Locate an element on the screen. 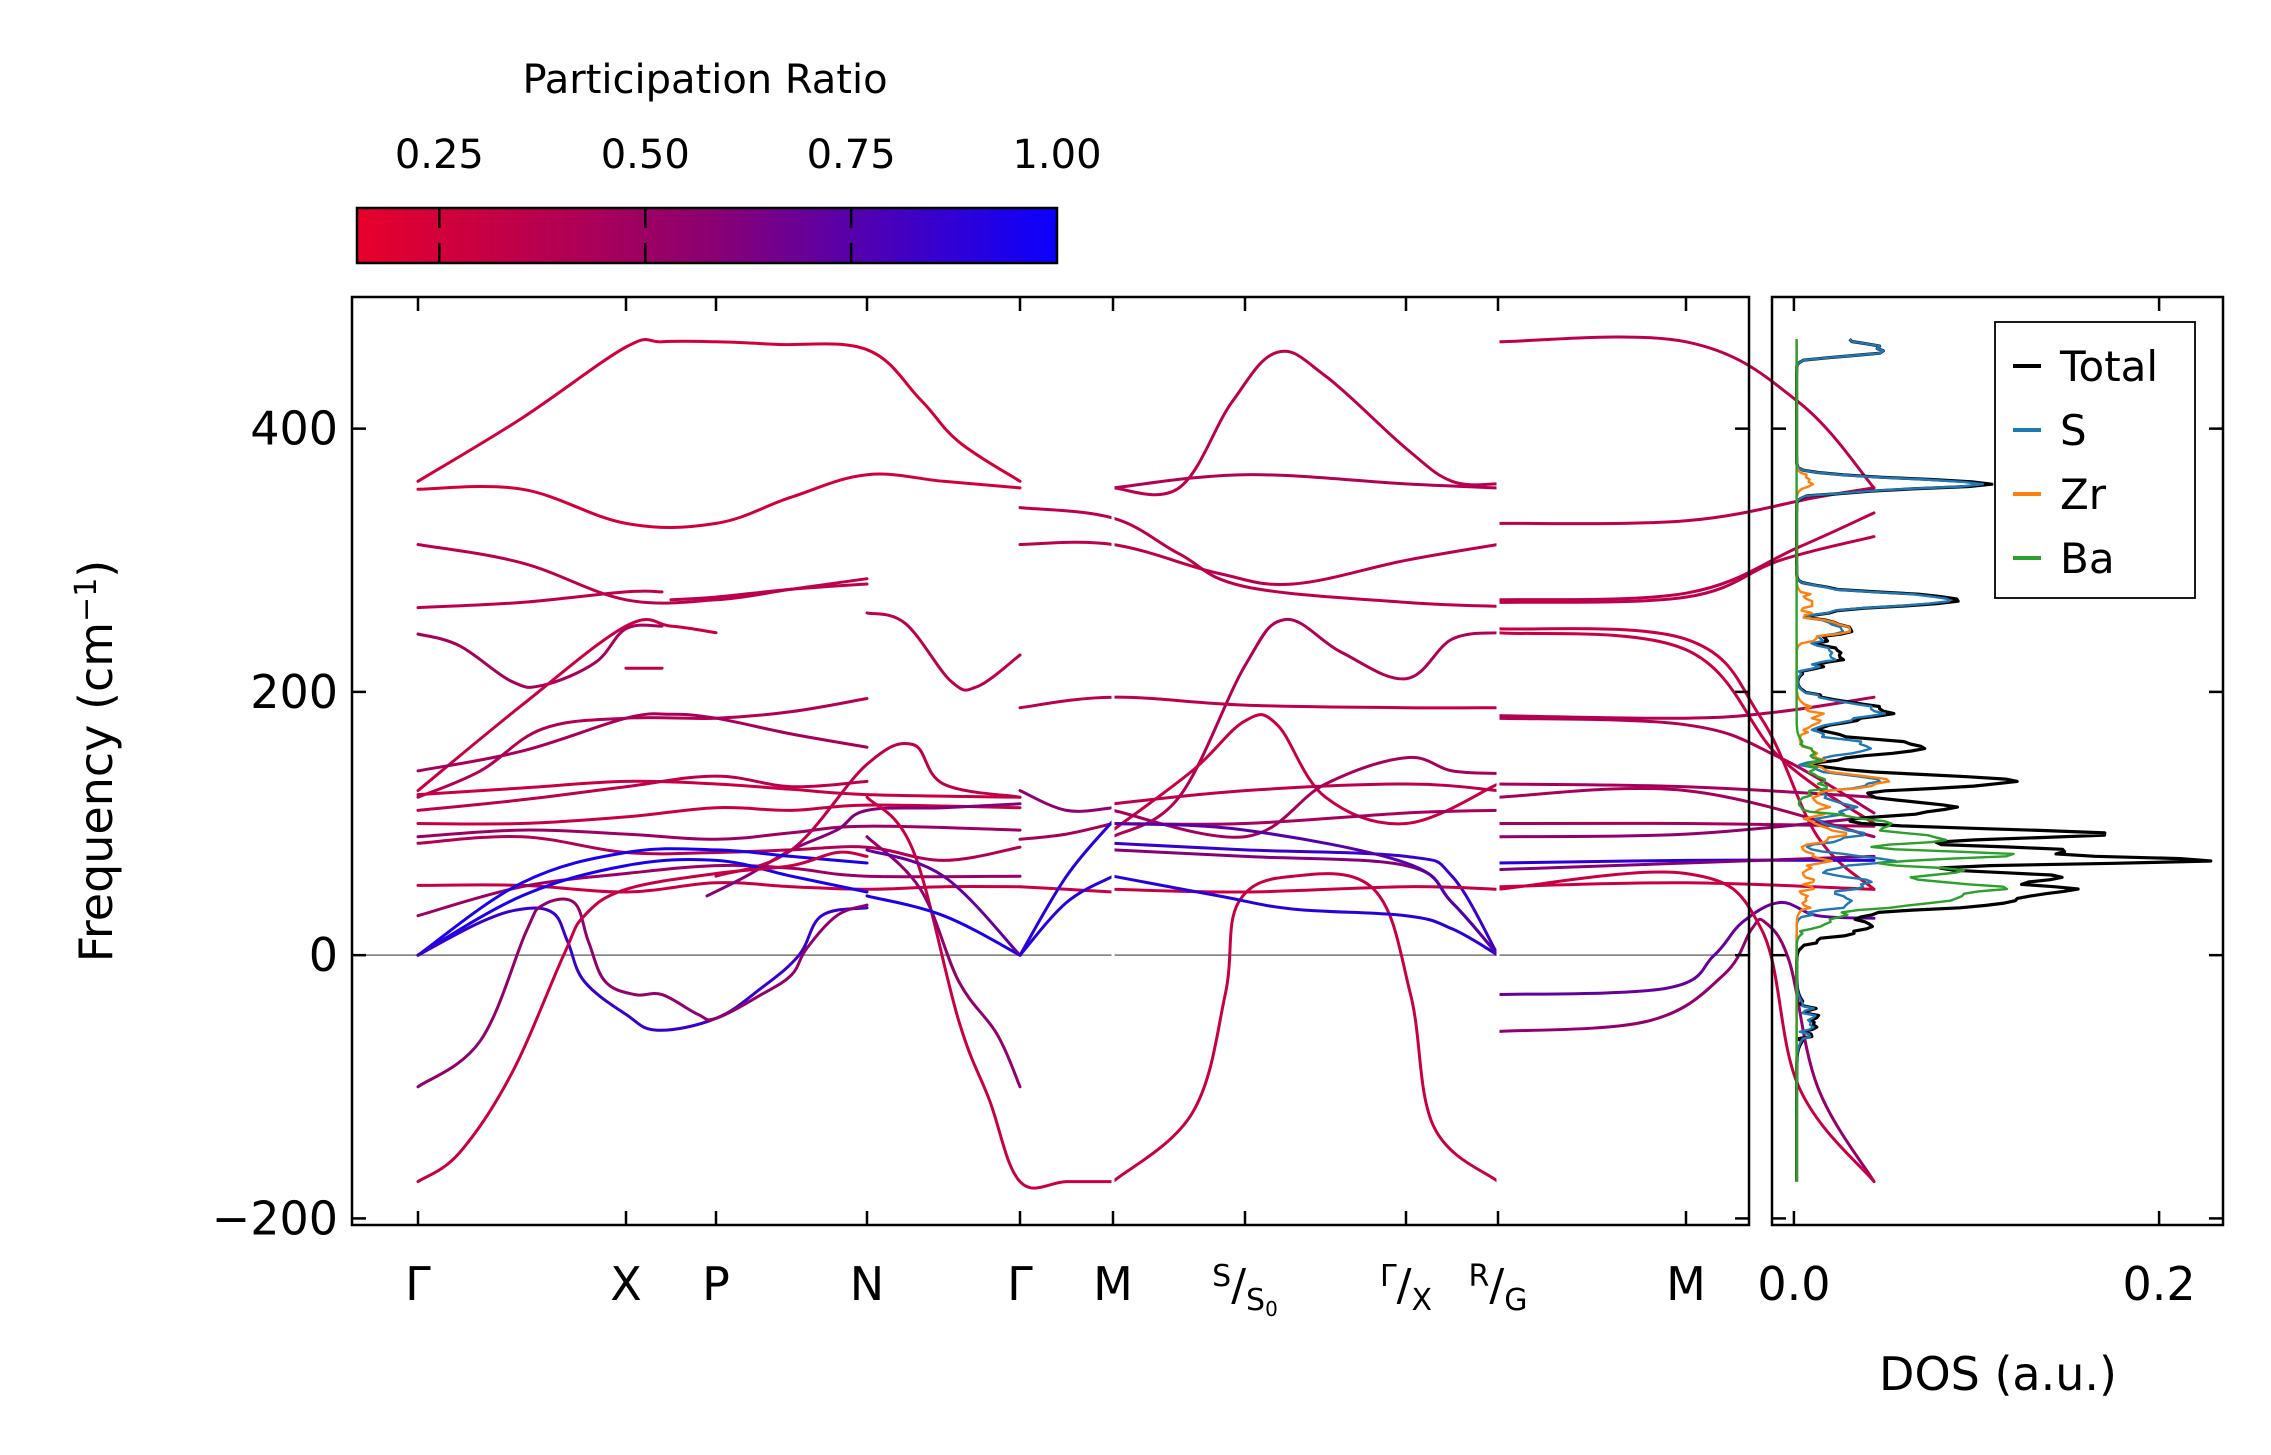  colorbar: Participation Ratio 0.25 0.50 0.75 1.00 is located at coordinates (728, 161).